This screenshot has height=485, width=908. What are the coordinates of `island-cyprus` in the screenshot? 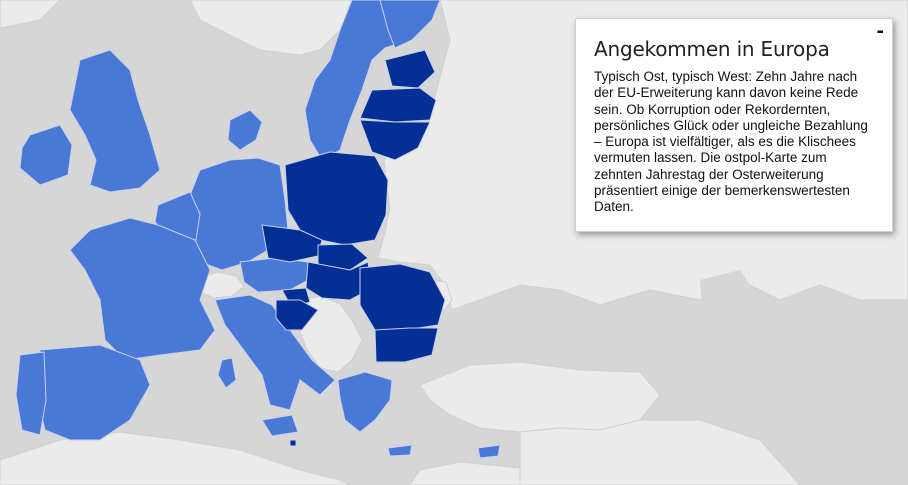 It's located at (489, 451).